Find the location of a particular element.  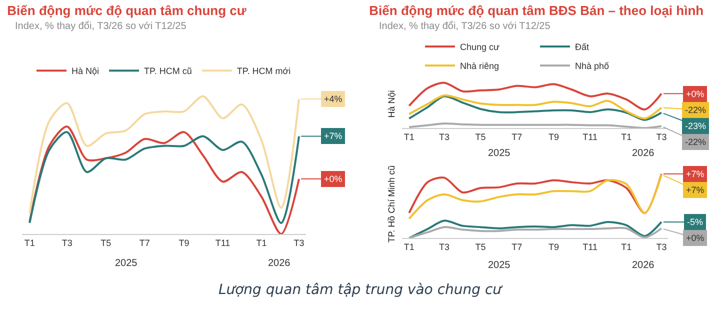

legend-label: Chung cư is located at coordinates (480, 47).